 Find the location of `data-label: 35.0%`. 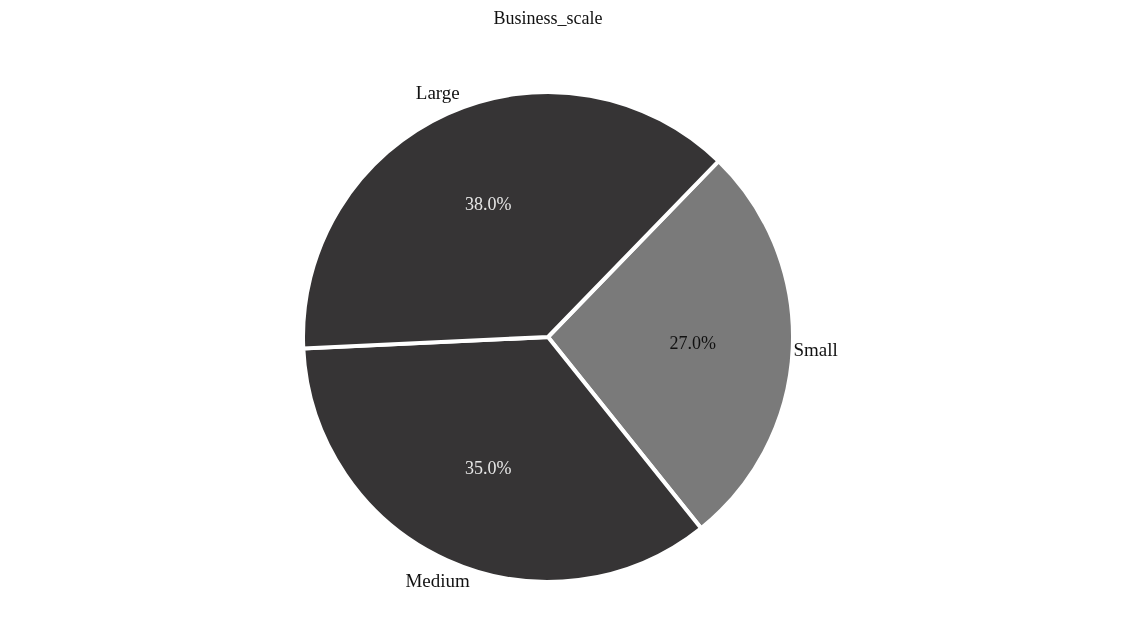

data-label: 35.0% is located at coordinates (488, 468).